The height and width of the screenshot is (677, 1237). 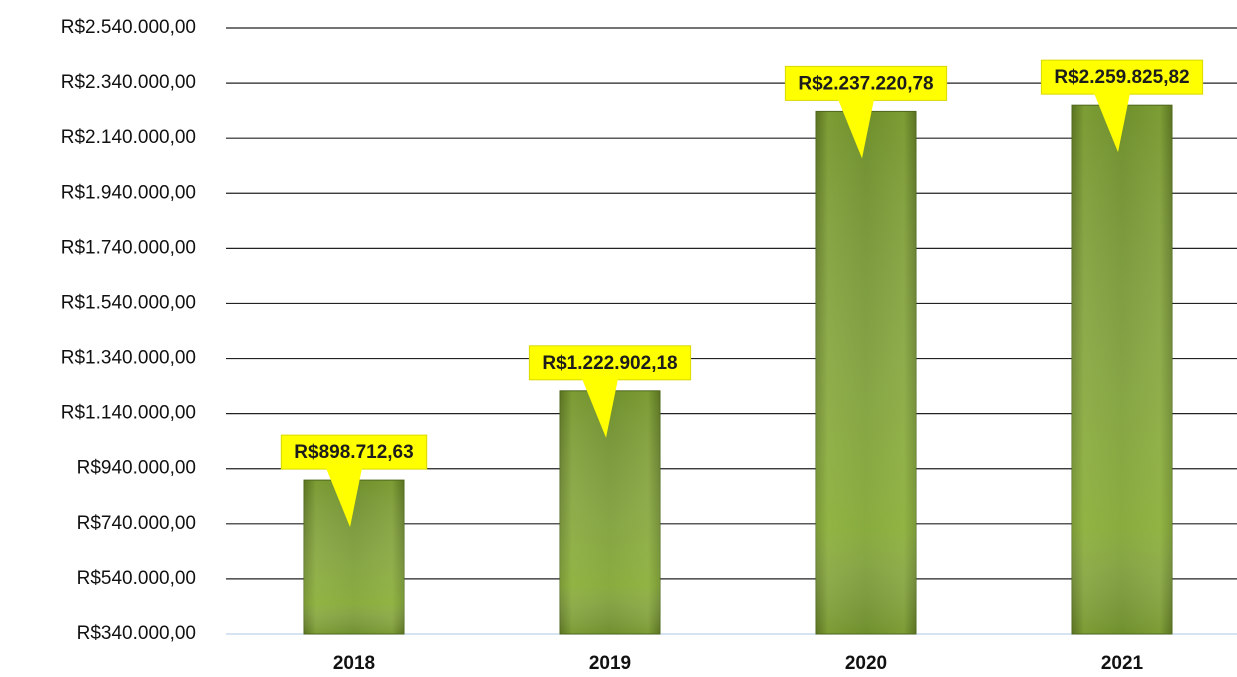 What do you see at coordinates (610, 663) in the screenshot?
I see `x-tick-label: 2019` at bounding box center [610, 663].